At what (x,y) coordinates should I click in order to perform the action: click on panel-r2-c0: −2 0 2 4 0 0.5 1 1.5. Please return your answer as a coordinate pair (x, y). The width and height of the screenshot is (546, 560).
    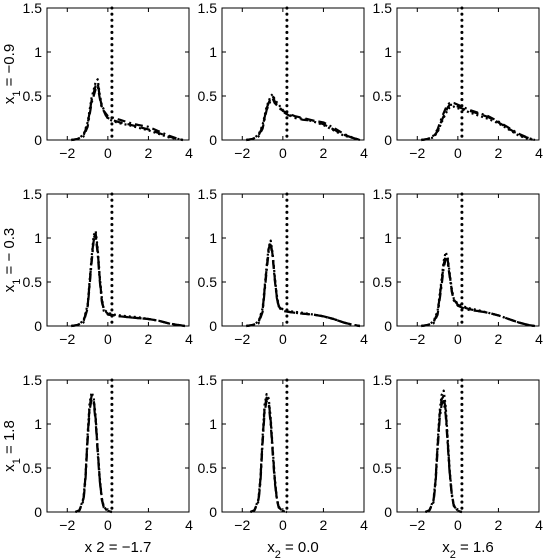
    Looking at the image, I should click on (108, 452).